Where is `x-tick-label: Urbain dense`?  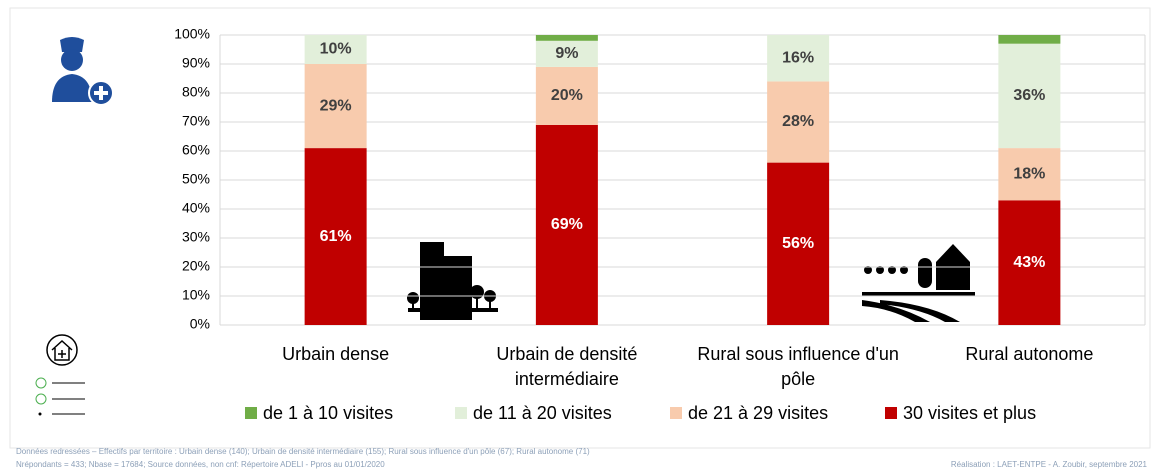 x-tick-label: Urbain dense is located at coordinates (336, 354).